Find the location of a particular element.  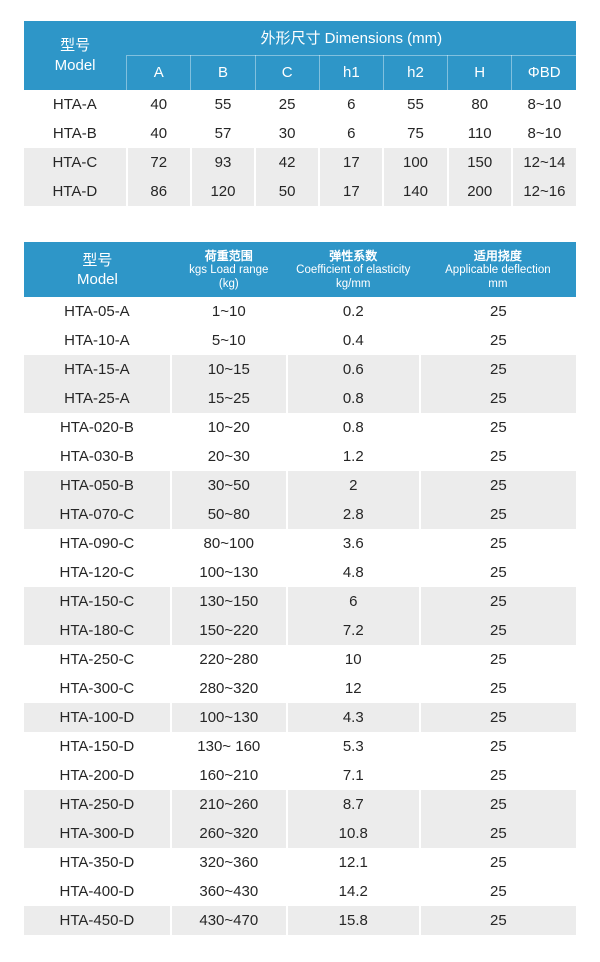

value-cell: 12.1 is located at coordinates (352, 862).